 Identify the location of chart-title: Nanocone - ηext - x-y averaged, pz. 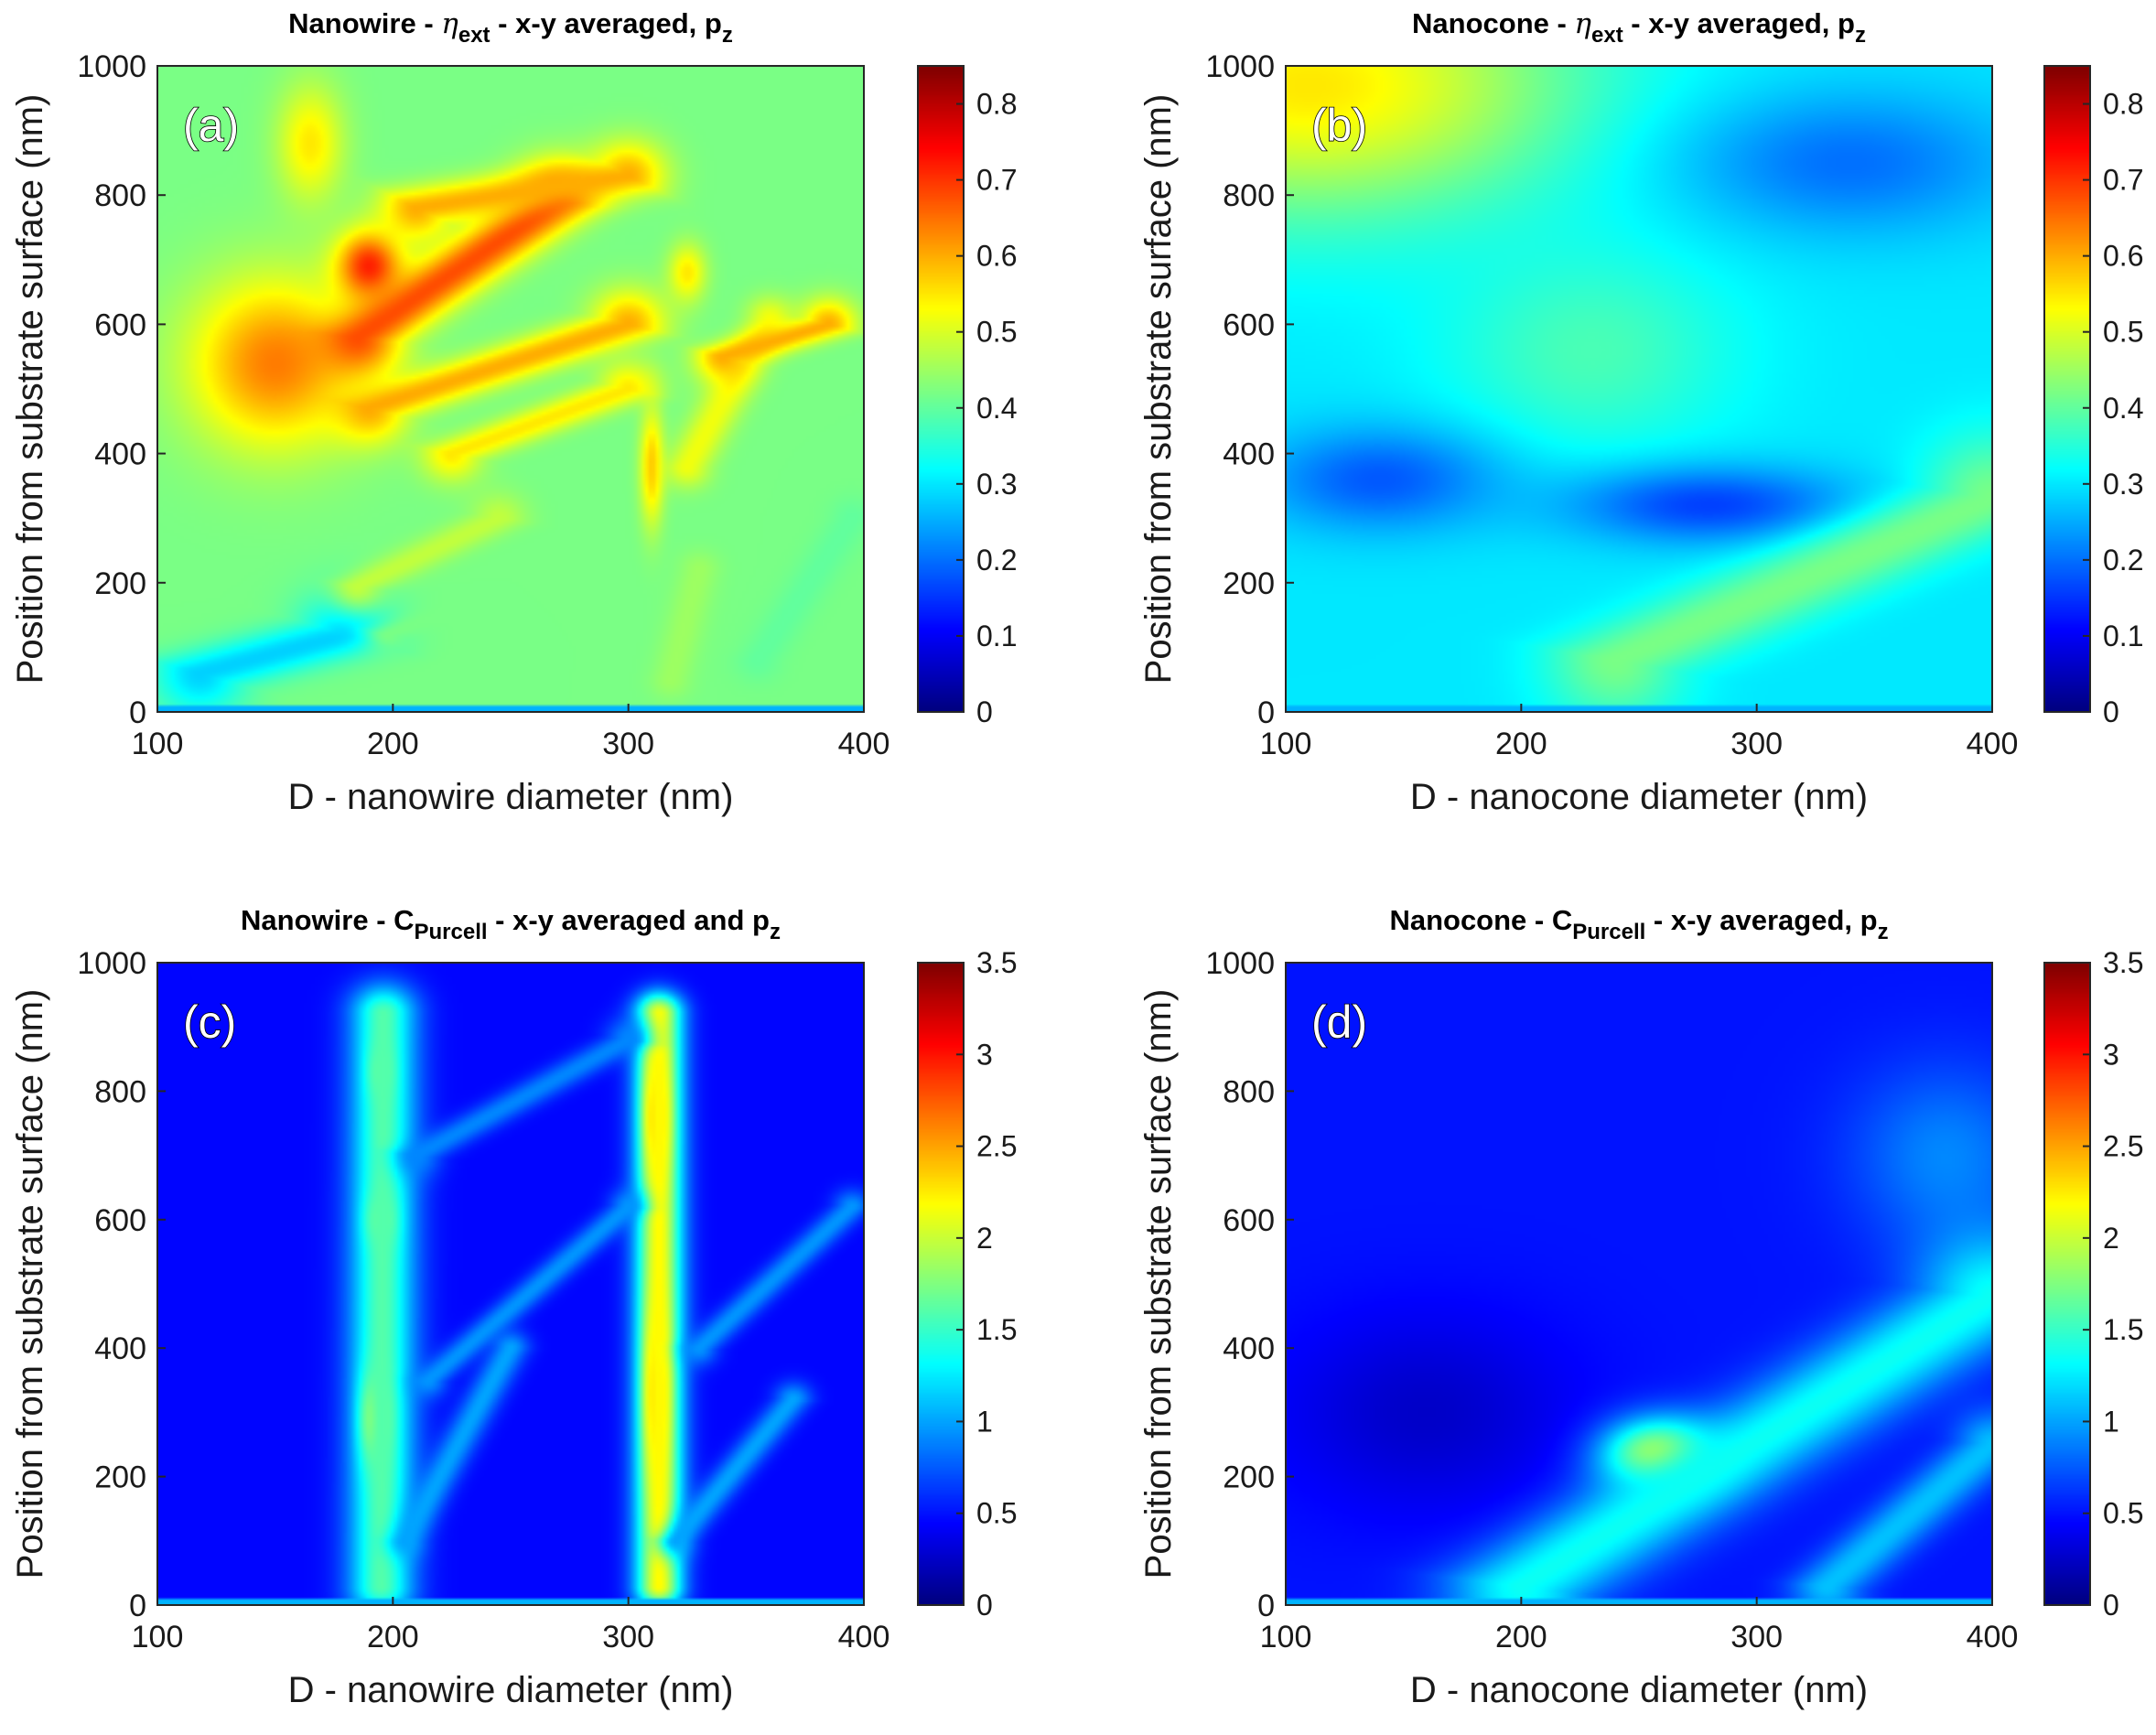
(1639, 27).